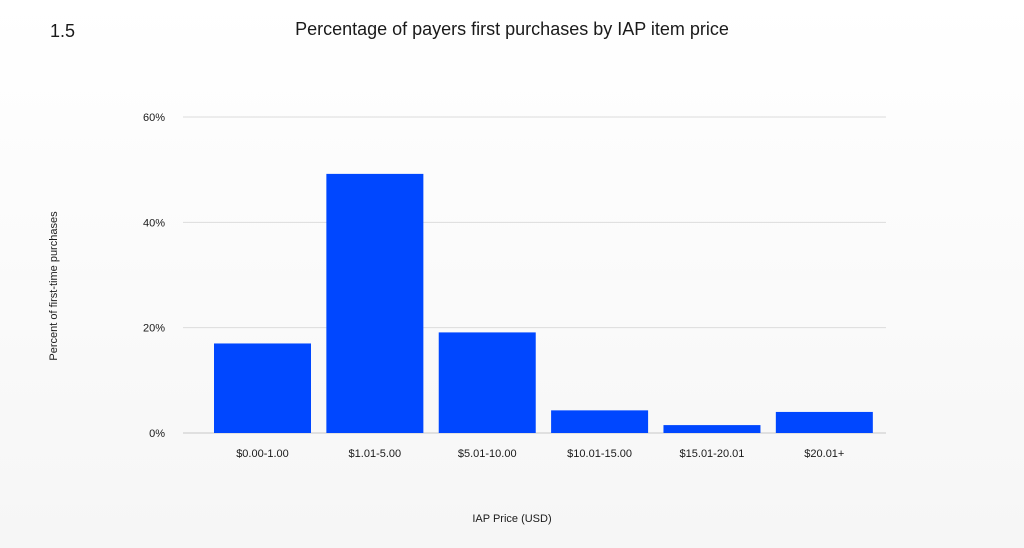 The image size is (1024, 548). I want to click on x-tick-label: $10.01-15.00, so click(599, 454).